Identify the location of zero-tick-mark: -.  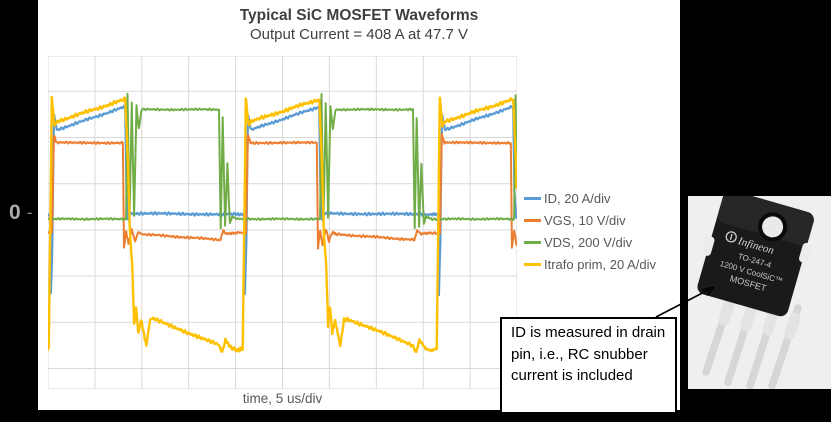
(29, 212).